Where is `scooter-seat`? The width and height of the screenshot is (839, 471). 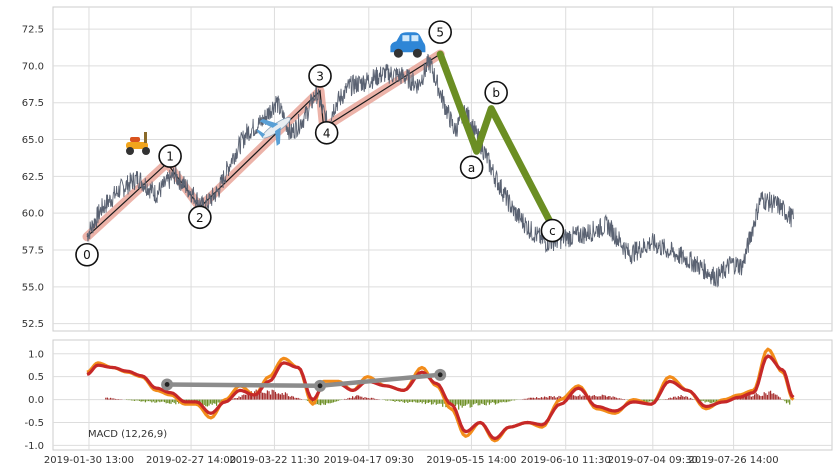
scooter-seat is located at coordinates (135, 139).